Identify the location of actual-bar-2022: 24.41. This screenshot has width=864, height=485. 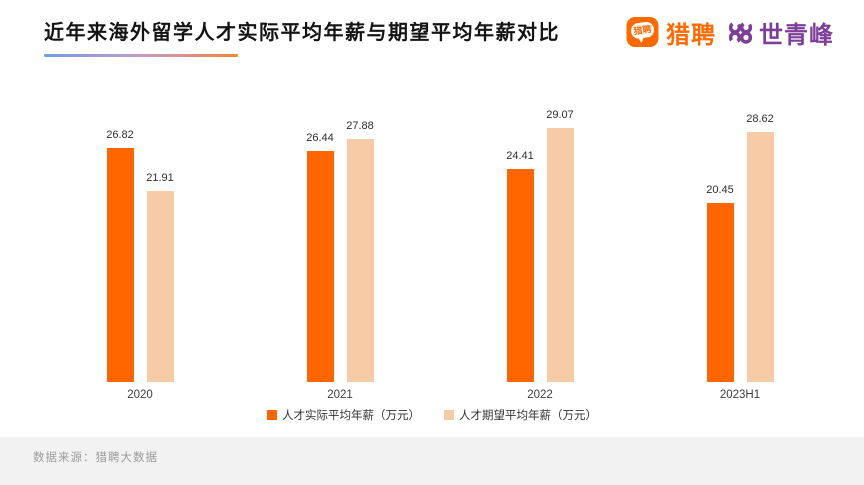
(520, 266).